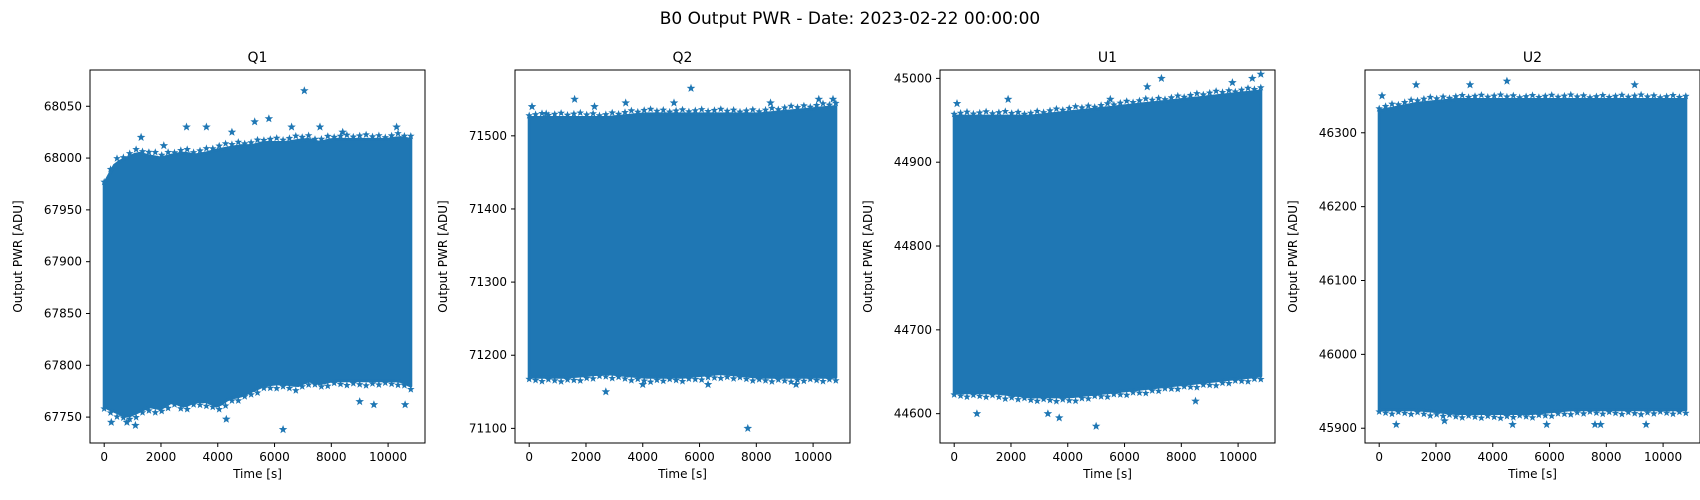 The height and width of the screenshot is (500, 1700). Describe the element at coordinates (258, 58) in the screenshot. I see `subplot-title: Q1` at that location.